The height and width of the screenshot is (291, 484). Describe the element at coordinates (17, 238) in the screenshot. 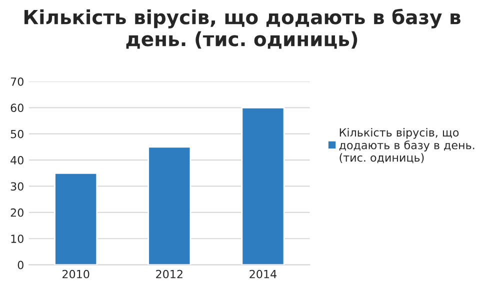

I see `y-tick-label: 10` at that location.